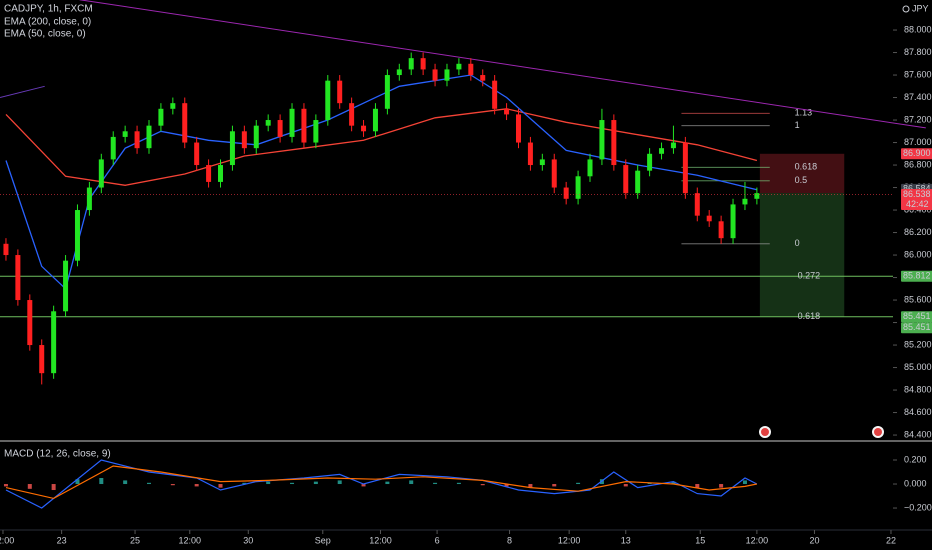 Image resolution: width=932 pixels, height=550 pixels. What do you see at coordinates (918, 74) in the screenshot?
I see `y-tick-label: 87.600` at bounding box center [918, 74].